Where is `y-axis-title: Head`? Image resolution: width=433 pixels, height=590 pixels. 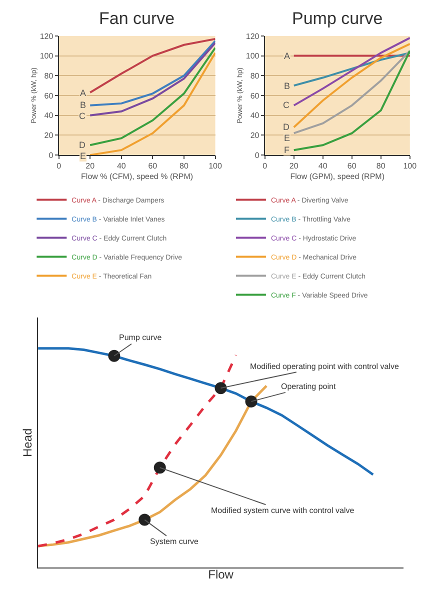
y-axis-title: Head is located at coordinates (27, 442).